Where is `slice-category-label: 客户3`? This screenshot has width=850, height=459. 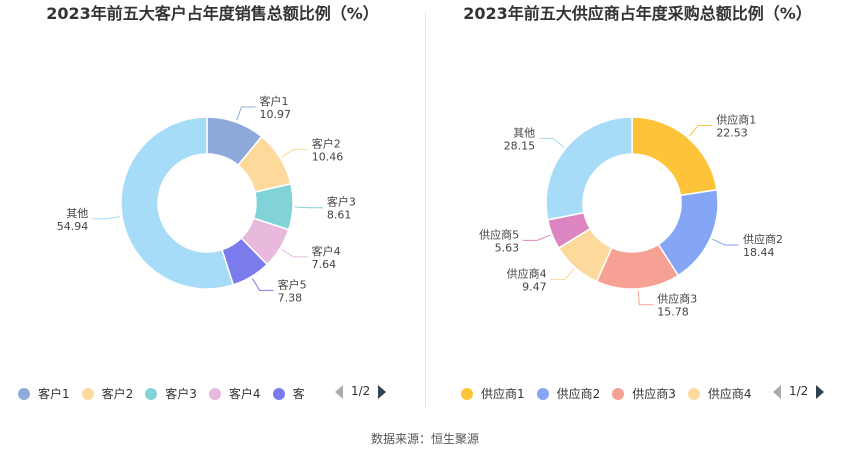
slice-category-label: 客户3 is located at coordinates (341, 202).